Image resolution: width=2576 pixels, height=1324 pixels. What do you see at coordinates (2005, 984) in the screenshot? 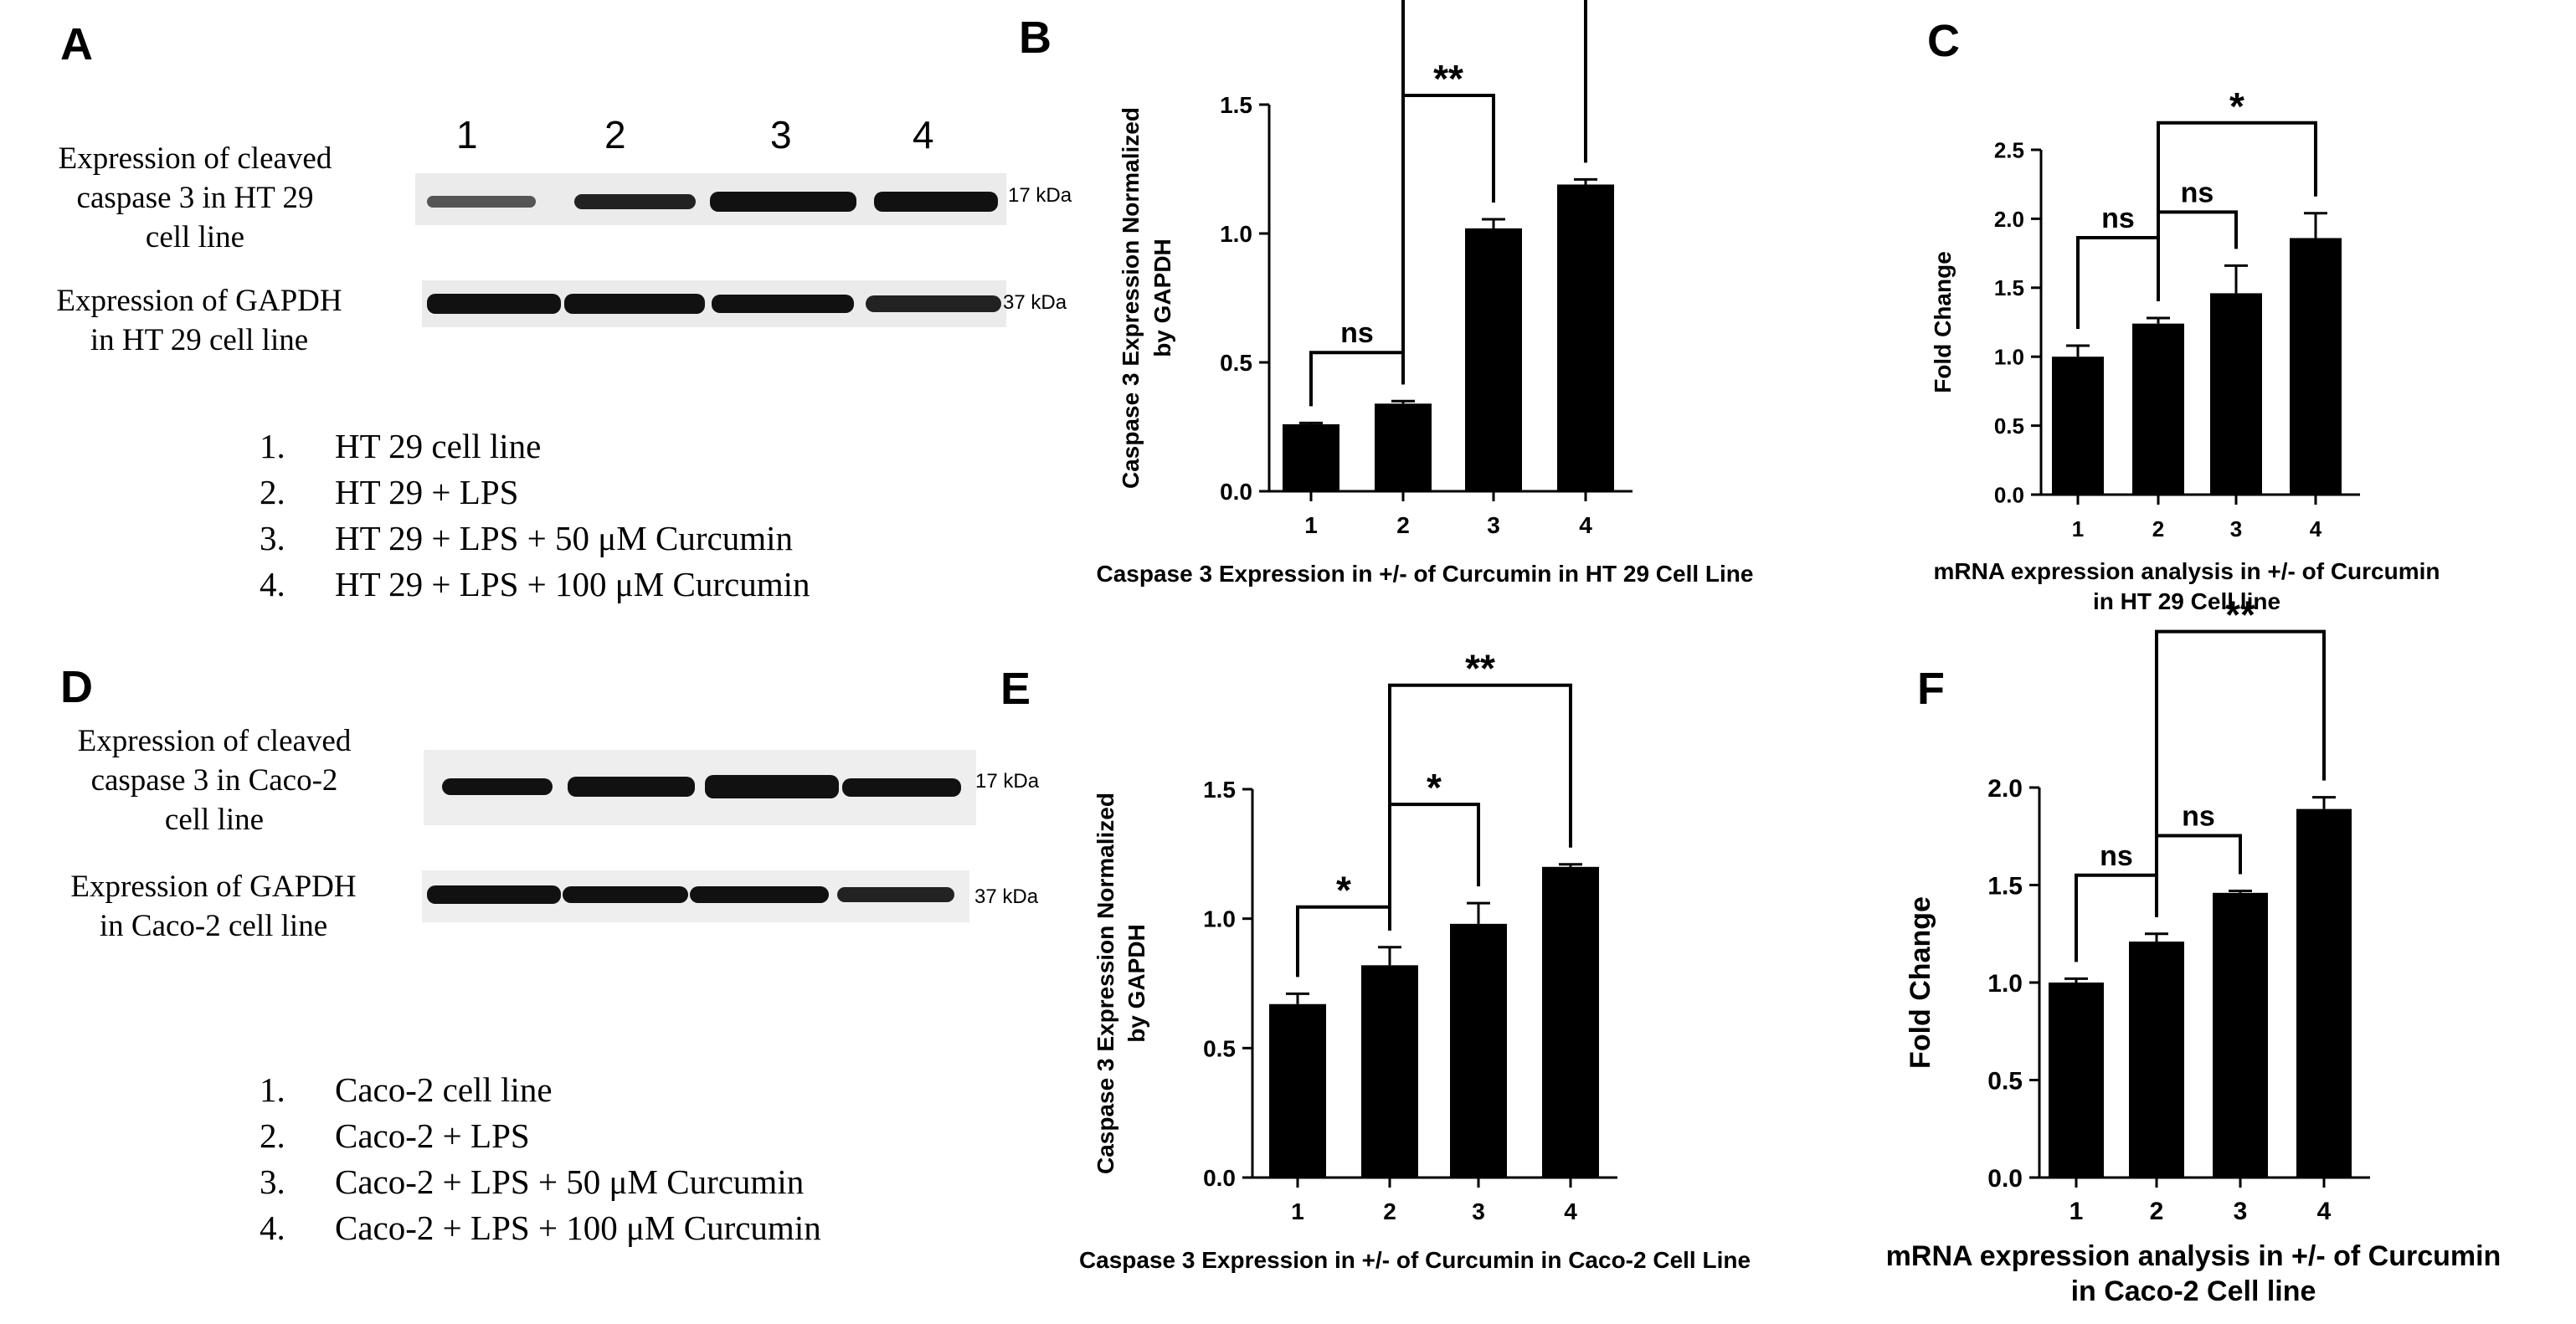
I see `chart-f-y-tick-label: 1.0` at bounding box center [2005, 984].